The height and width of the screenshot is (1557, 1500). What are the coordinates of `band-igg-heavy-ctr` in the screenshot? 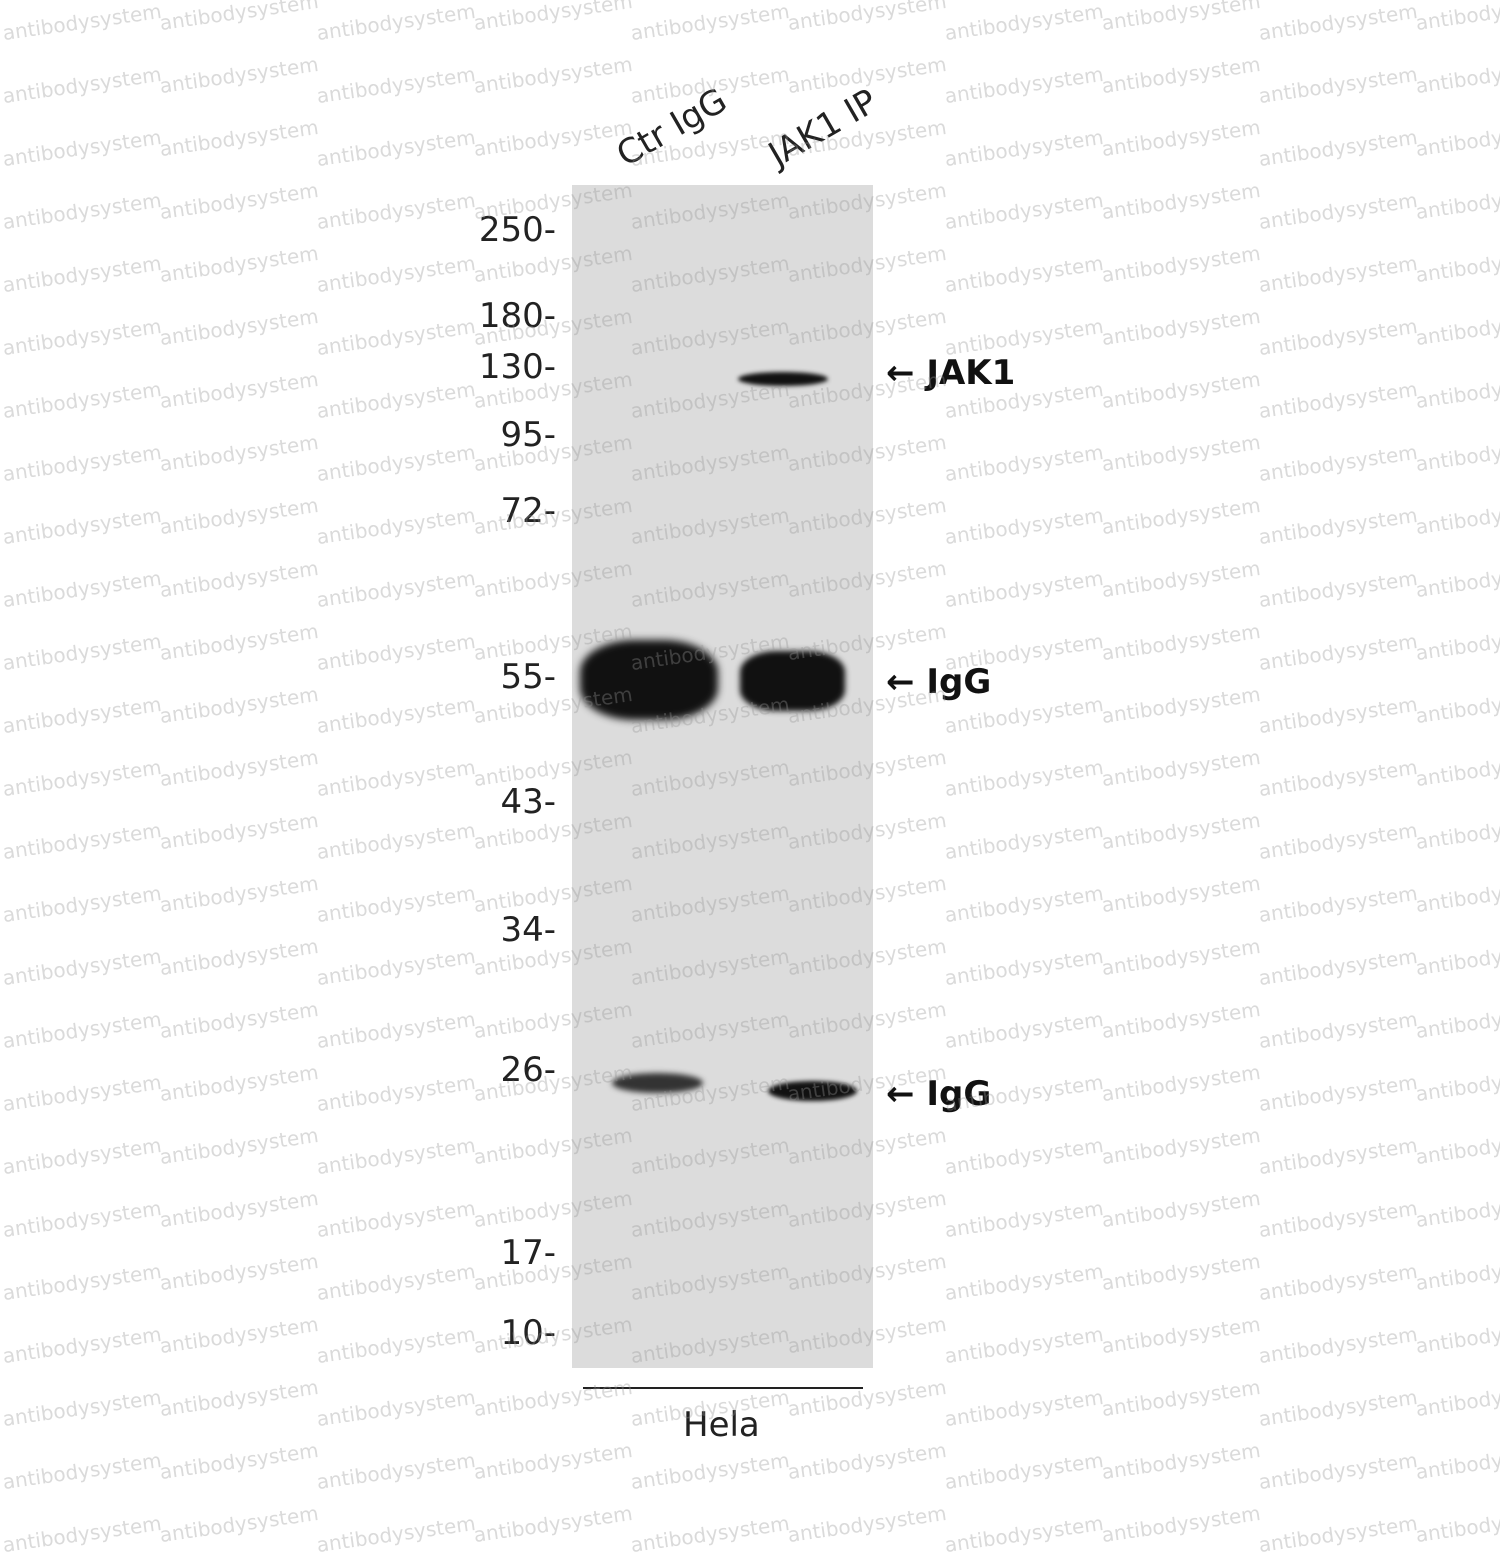 It's located at (649, 680).